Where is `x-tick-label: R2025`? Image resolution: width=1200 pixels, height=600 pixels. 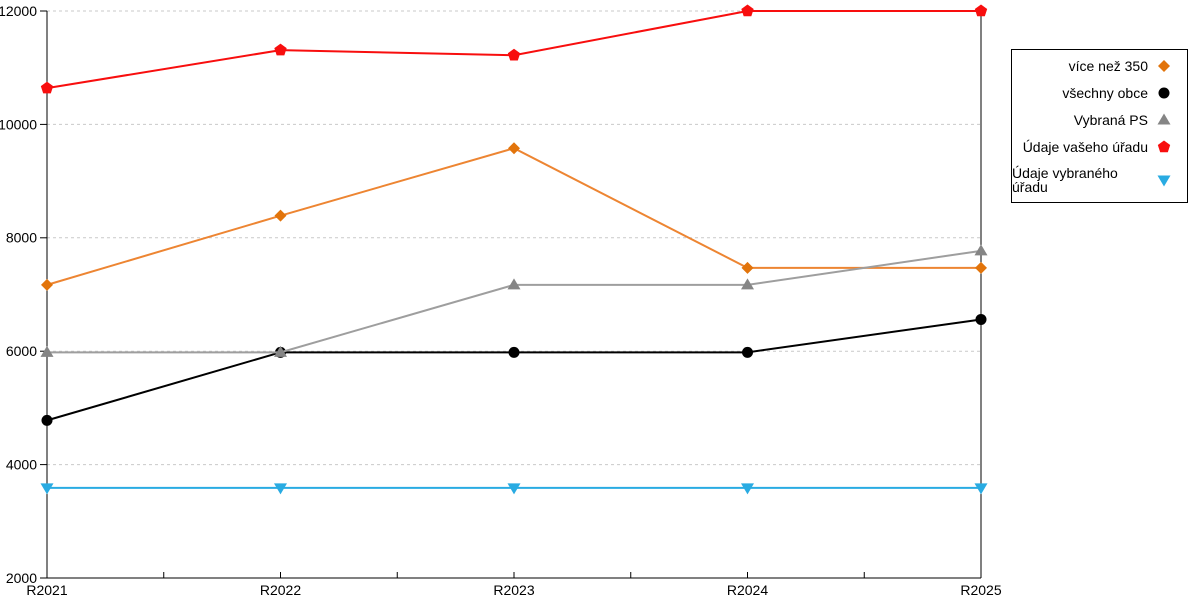 x-tick-label: R2025 is located at coordinates (980, 590).